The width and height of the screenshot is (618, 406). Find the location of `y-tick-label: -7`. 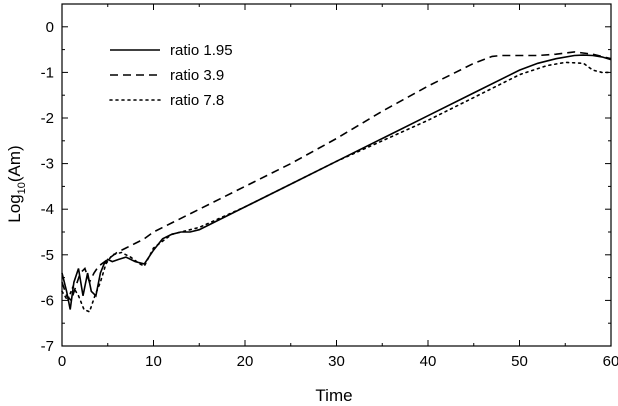

y-tick-label: -7 is located at coordinates (47, 346).